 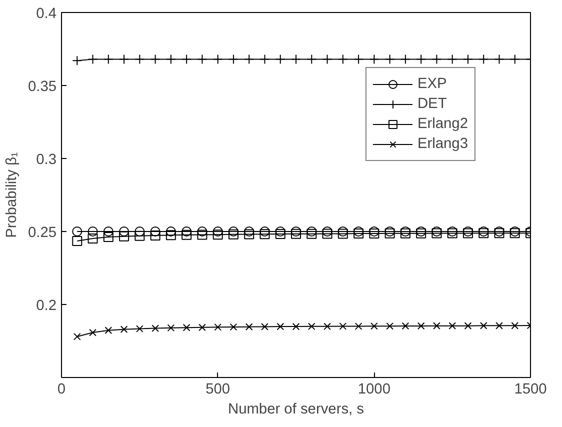 I want to click on x-axis-title: Number of servers, s, so click(x=296, y=410).